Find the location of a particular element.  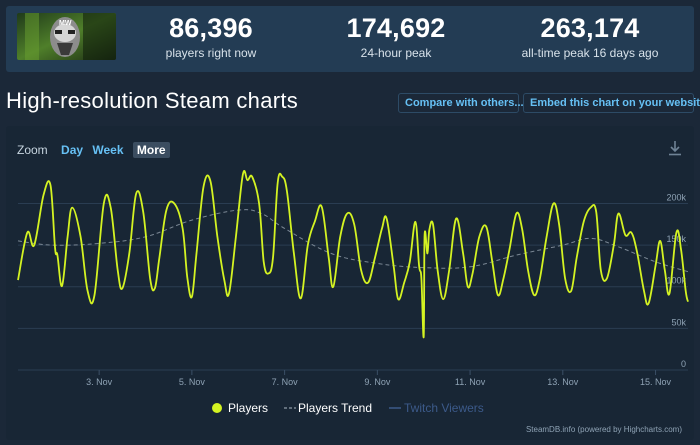

legend-players-label: Players is located at coordinates (248, 408).